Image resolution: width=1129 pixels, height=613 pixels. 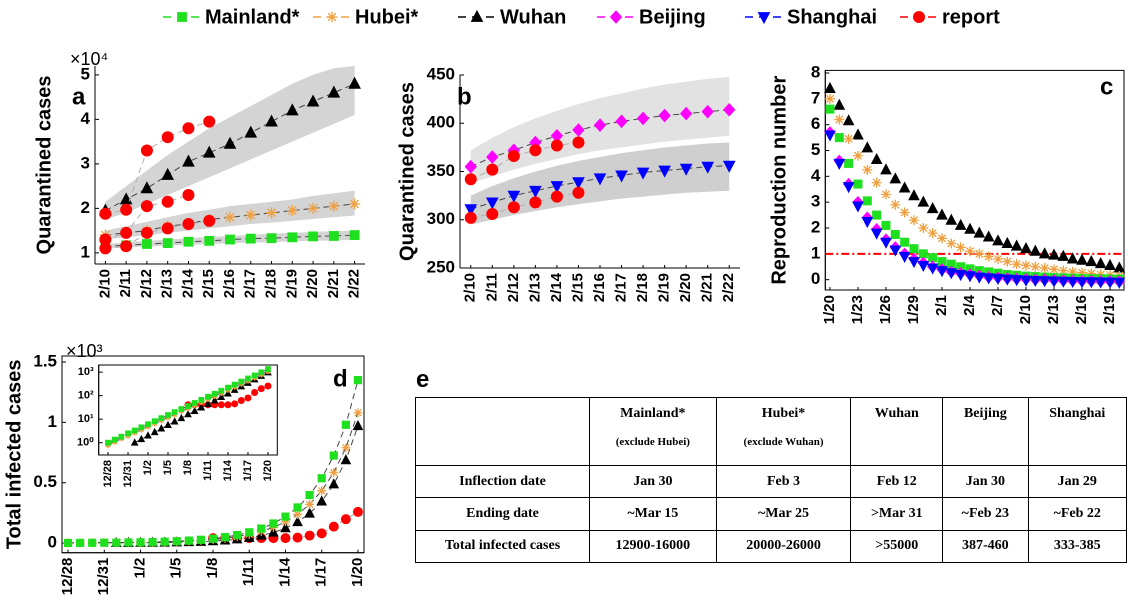 What do you see at coordinates (103, 577) in the screenshot?
I see `x-tick-label: 12/31` at bounding box center [103, 577].